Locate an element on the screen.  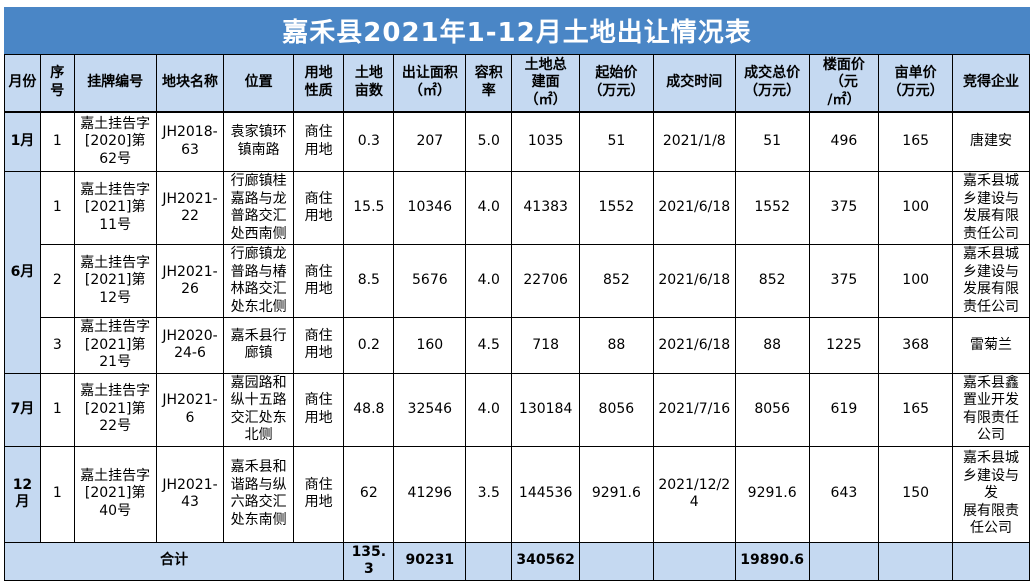
cell-winner: 嘉禾县鑫置业开发有限责任公司 is located at coordinates (991, 409).